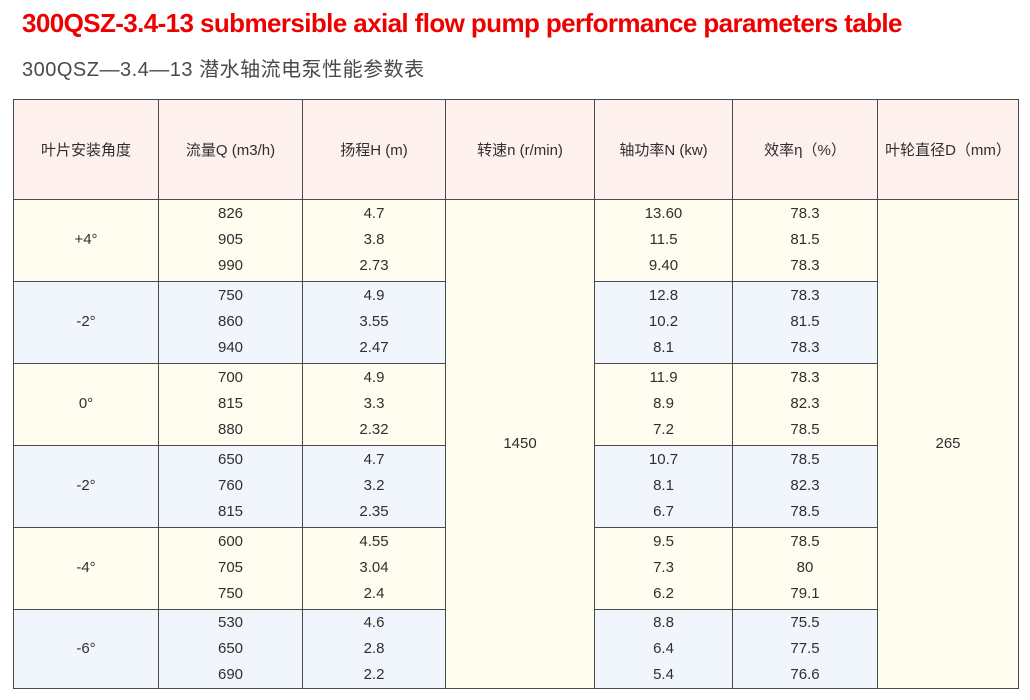 This screenshot has width=1030, height=700. I want to click on cell-value: 3.55, so click(374, 322).